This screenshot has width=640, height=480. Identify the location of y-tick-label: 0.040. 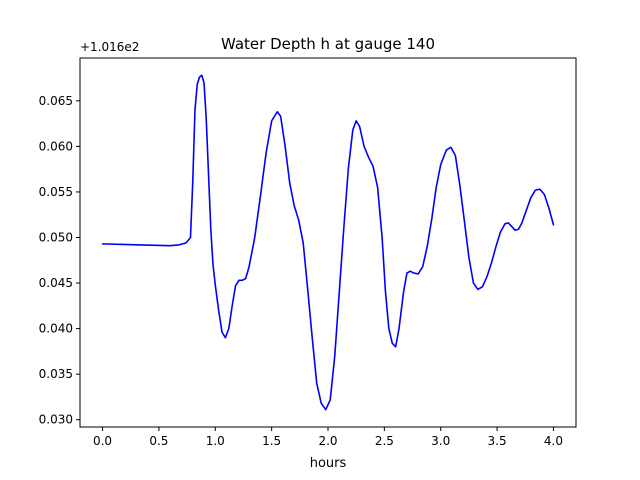
(56, 329).